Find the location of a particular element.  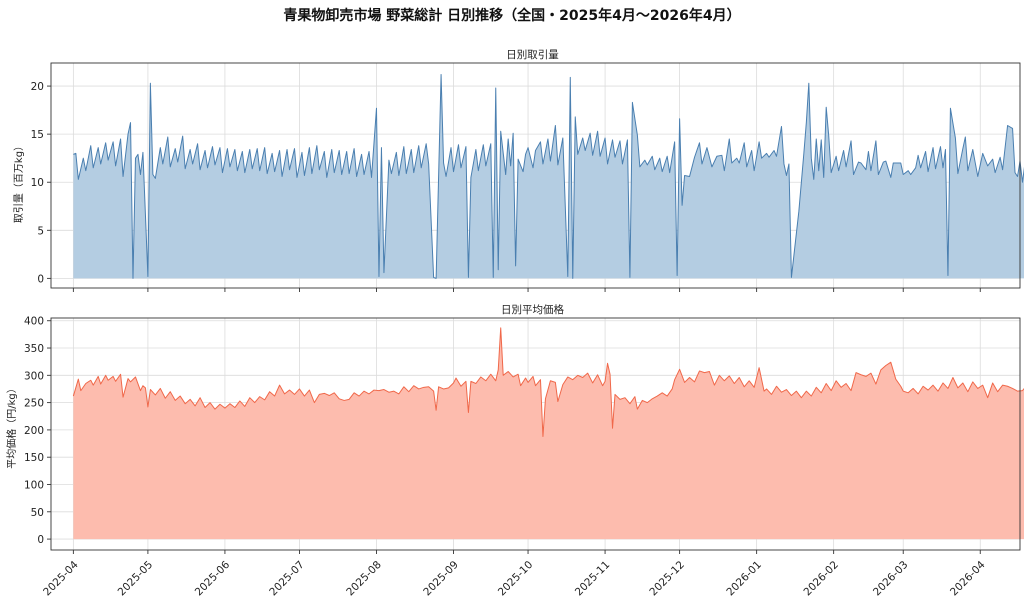

y-tick-label: 200 is located at coordinates (34, 431).